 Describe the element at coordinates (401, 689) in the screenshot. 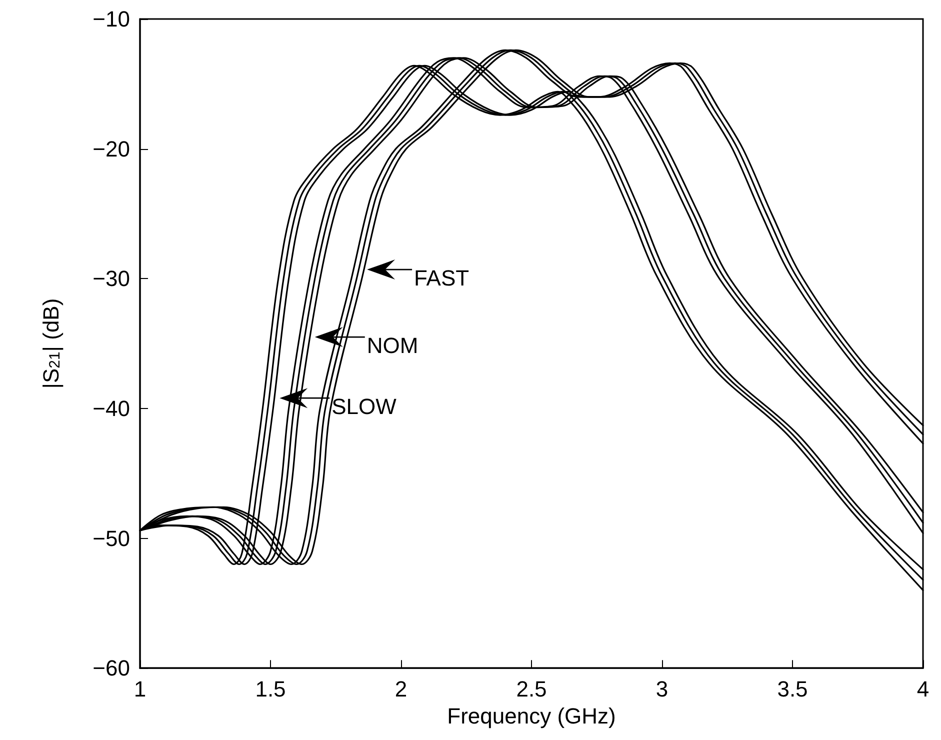

I see `x-tick-label: 2` at that location.